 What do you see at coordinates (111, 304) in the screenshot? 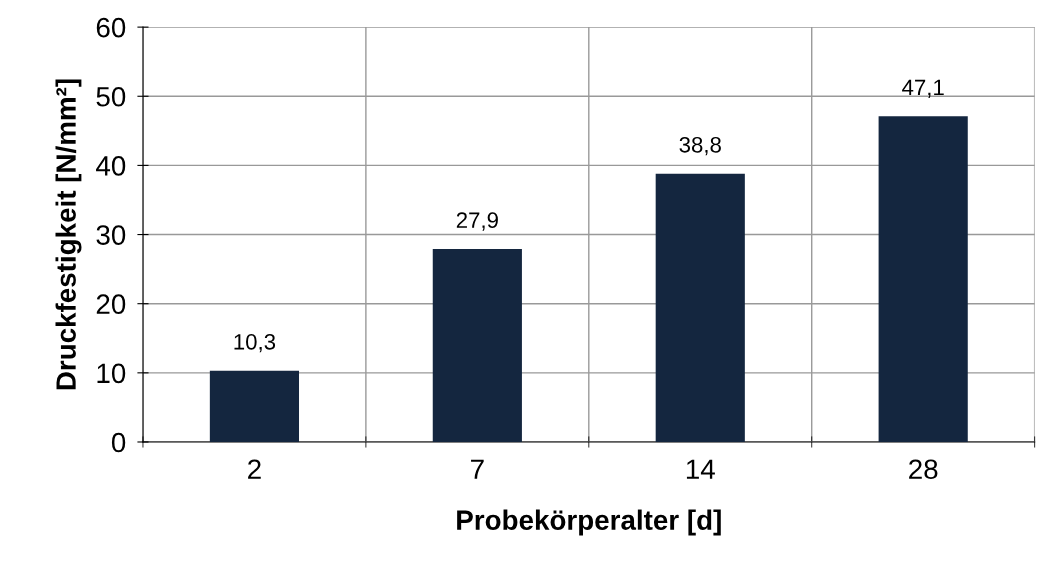
I see `y-tick-label: 20` at bounding box center [111, 304].